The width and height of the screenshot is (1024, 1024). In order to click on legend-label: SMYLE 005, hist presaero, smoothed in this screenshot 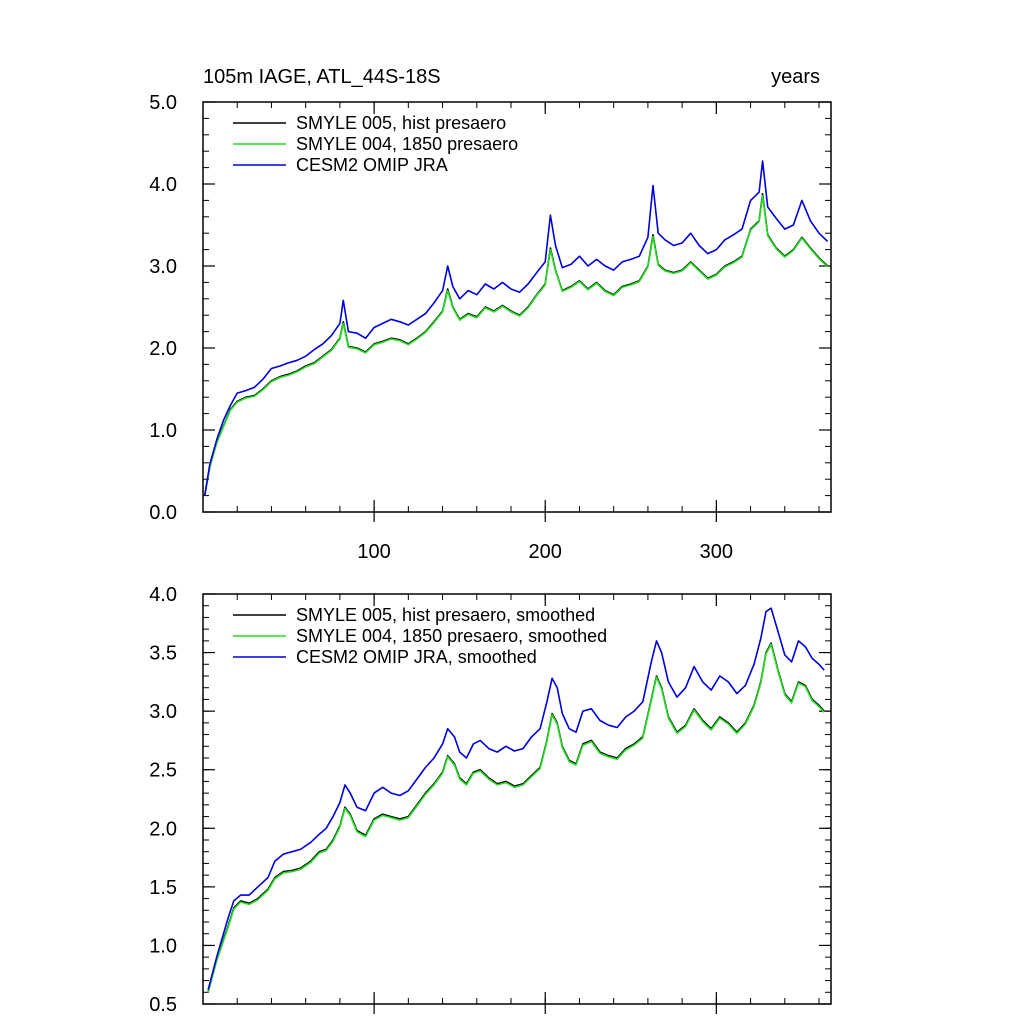, I will do `click(445, 615)`.